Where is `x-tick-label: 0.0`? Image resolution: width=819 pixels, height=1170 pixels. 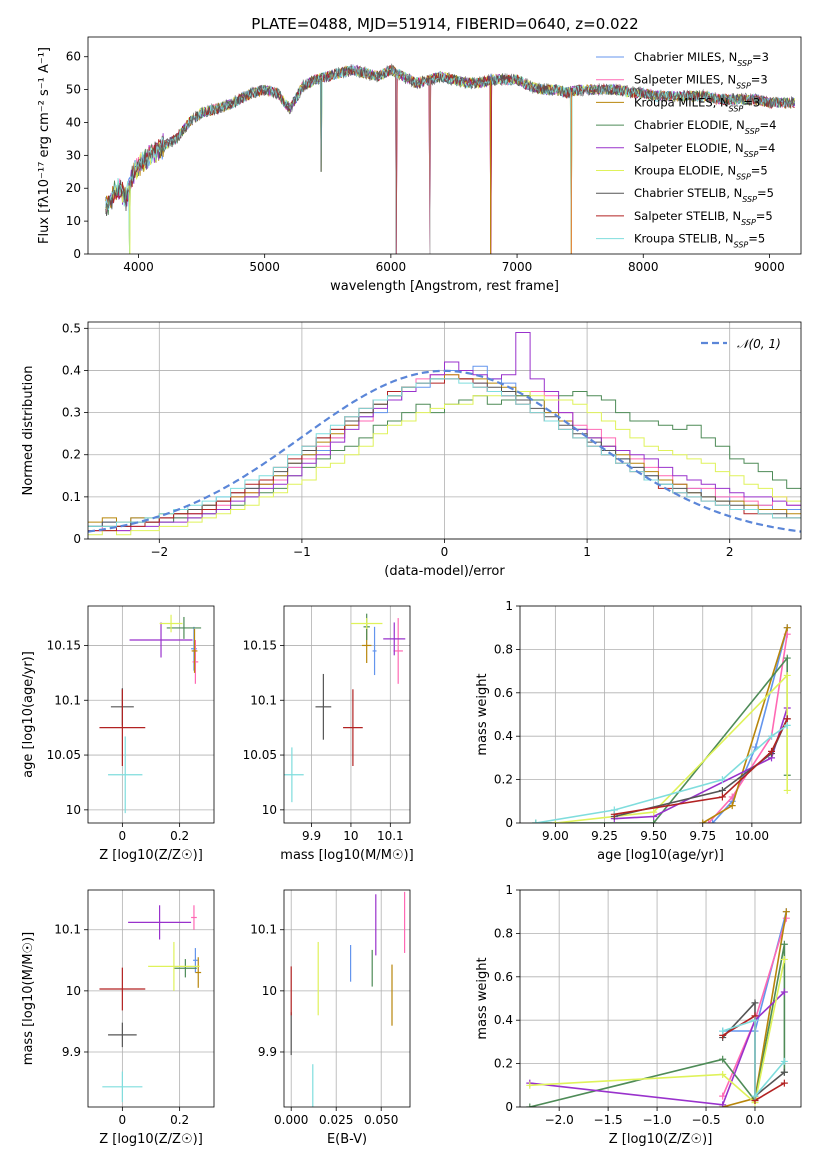
x-tick-label: 0.0 is located at coordinates (754, 1120).